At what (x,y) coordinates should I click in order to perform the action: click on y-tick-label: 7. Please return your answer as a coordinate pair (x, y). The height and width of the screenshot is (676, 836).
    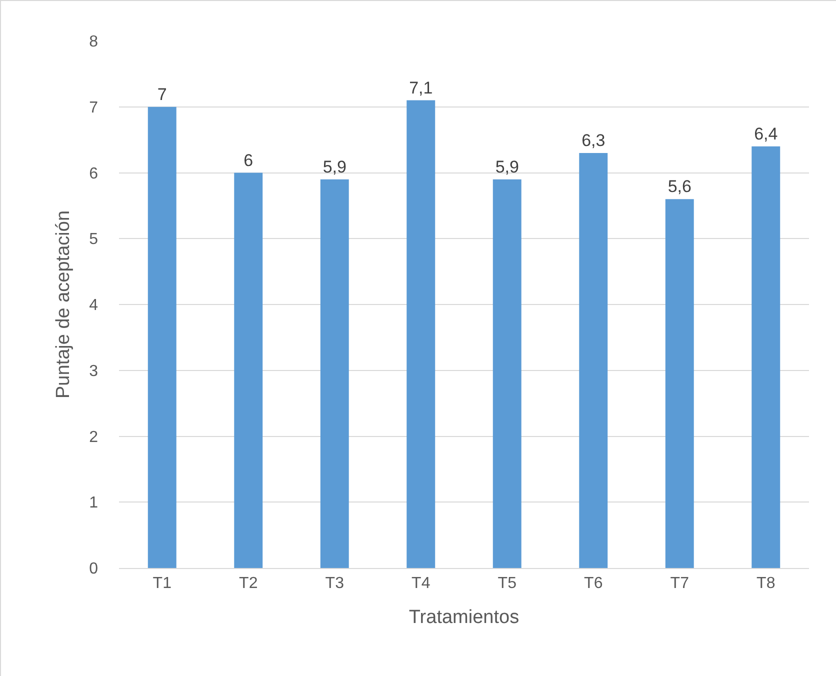
    Looking at the image, I should click on (93, 107).